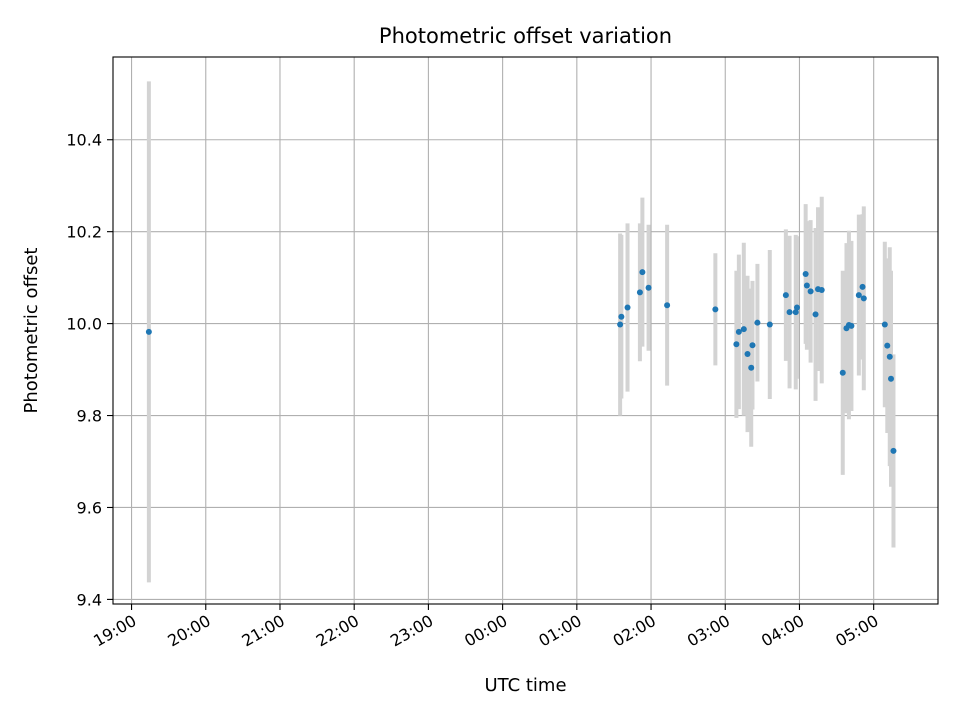 The image size is (960, 720). What do you see at coordinates (84, 232) in the screenshot?
I see `y-tick-label: 10.2` at bounding box center [84, 232].